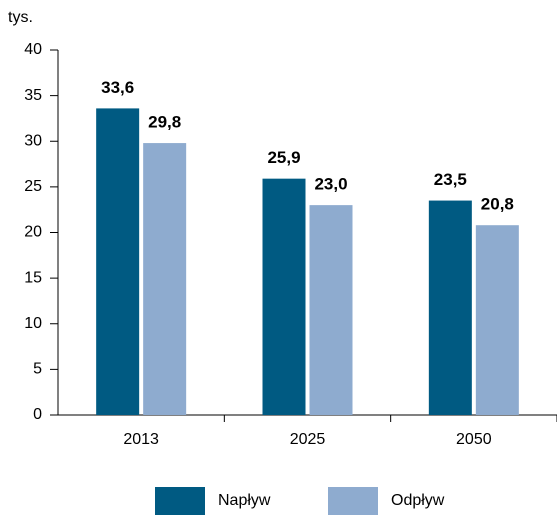 The image size is (557, 515). I want to click on x-tick-label: 2050, so click(474, 439).